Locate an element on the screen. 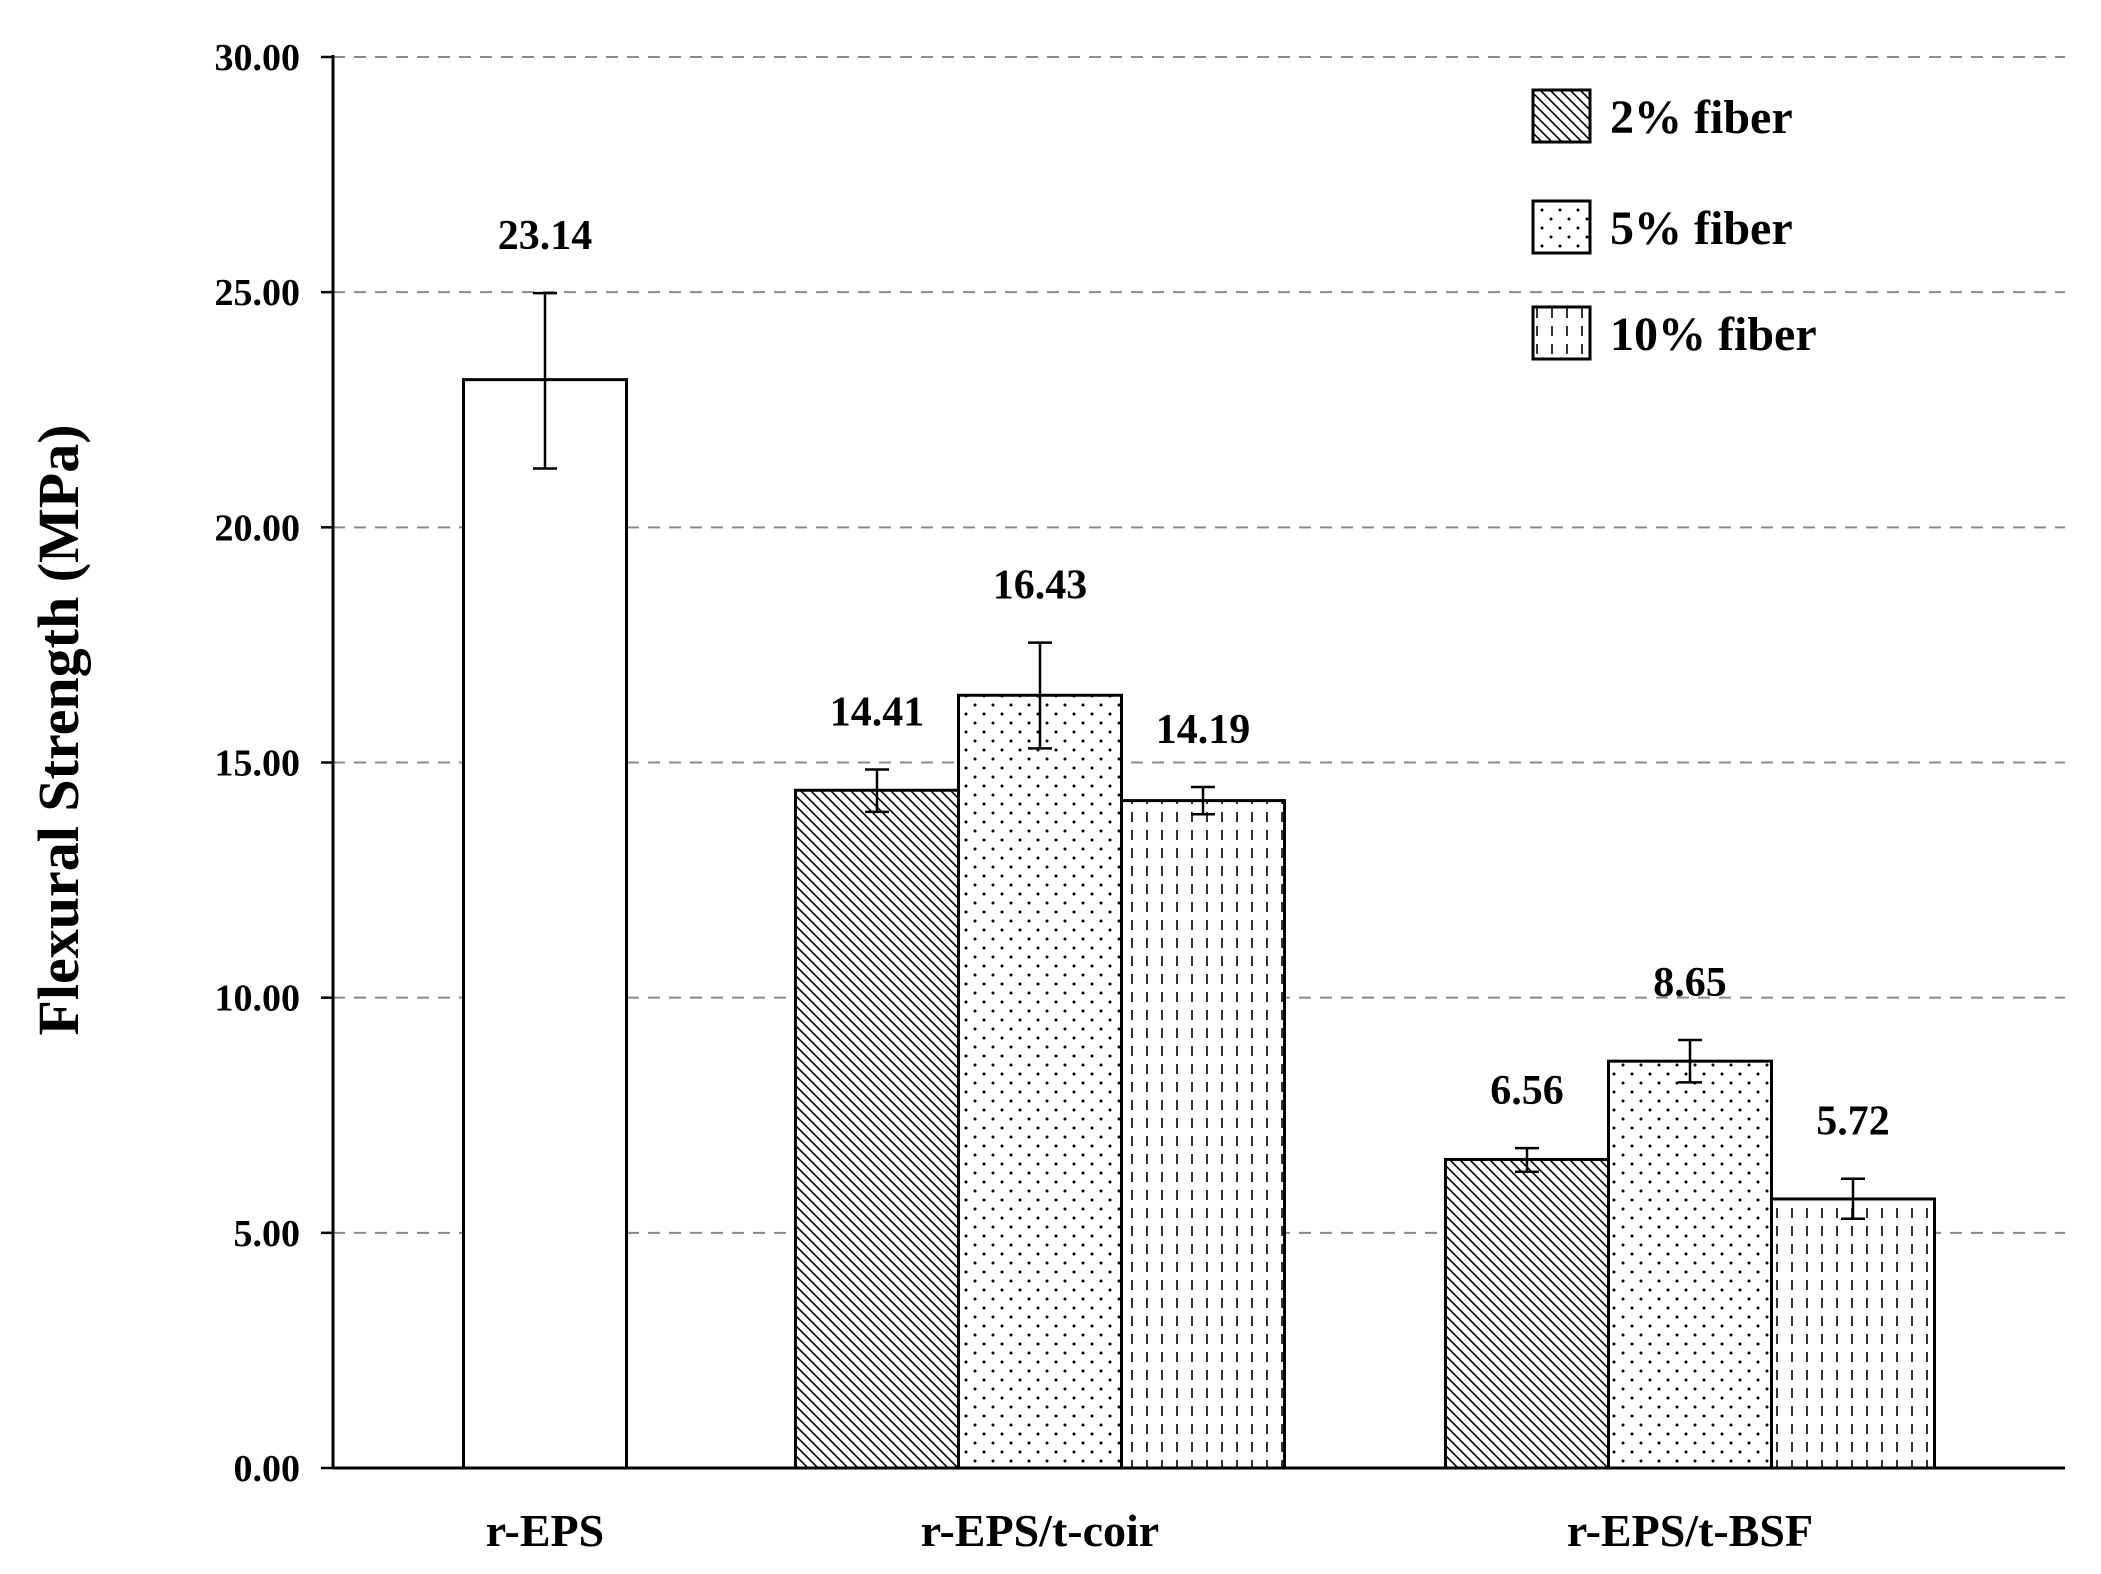 The image size is (2101, 1574). data-label: 23.14 is located at coordinates (545, 236).